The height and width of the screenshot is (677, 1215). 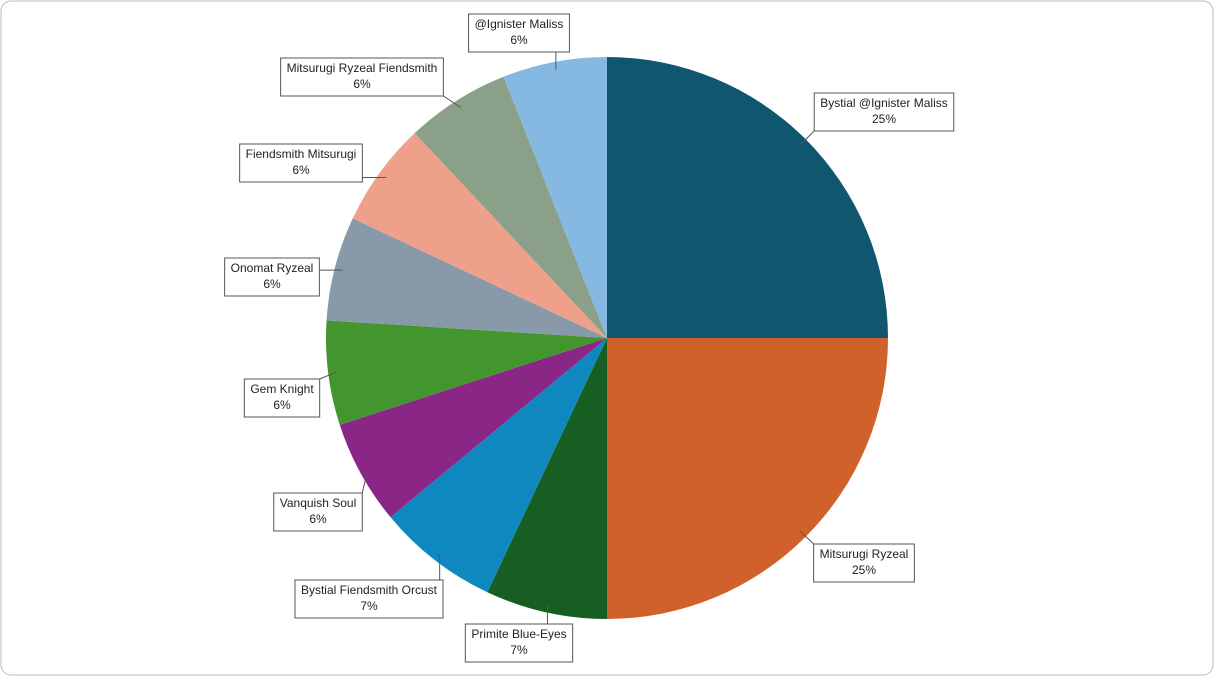 I want to click on label-name: Bystial @Ignister Maliss, so click(x=884, y=103).